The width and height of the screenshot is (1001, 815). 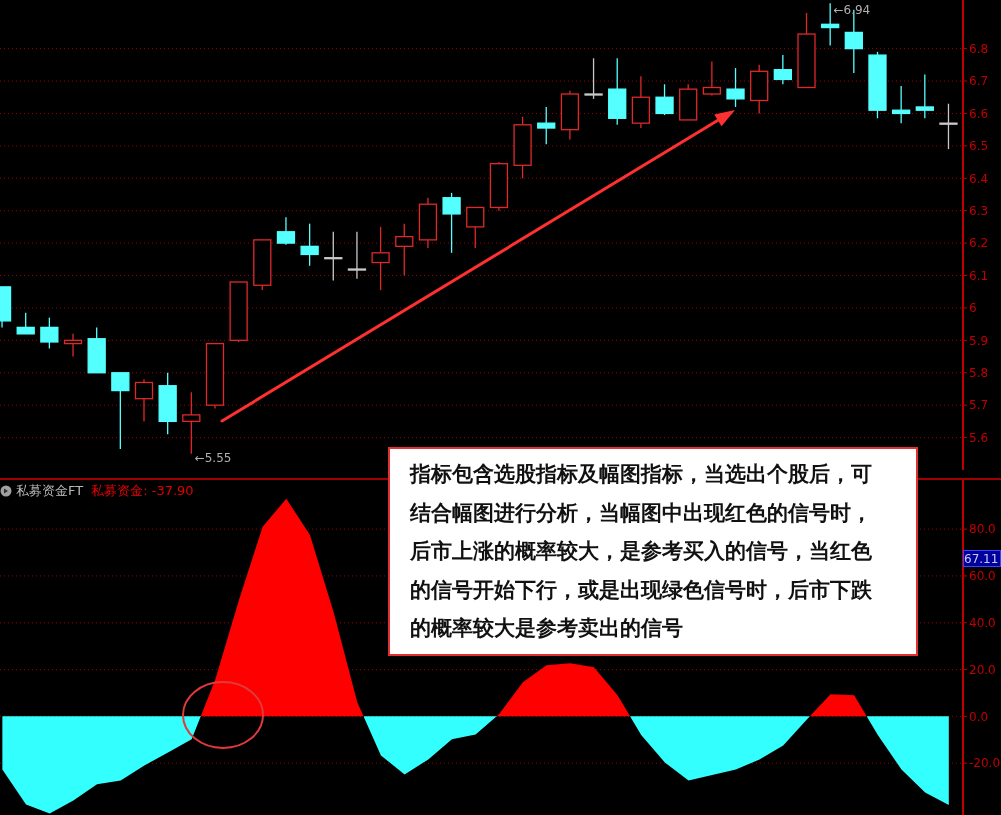 What do you see at coordinates (979, 146) in the screenshot?
I see `y-tick-label: 6.5` at bounding box center [979, 146].